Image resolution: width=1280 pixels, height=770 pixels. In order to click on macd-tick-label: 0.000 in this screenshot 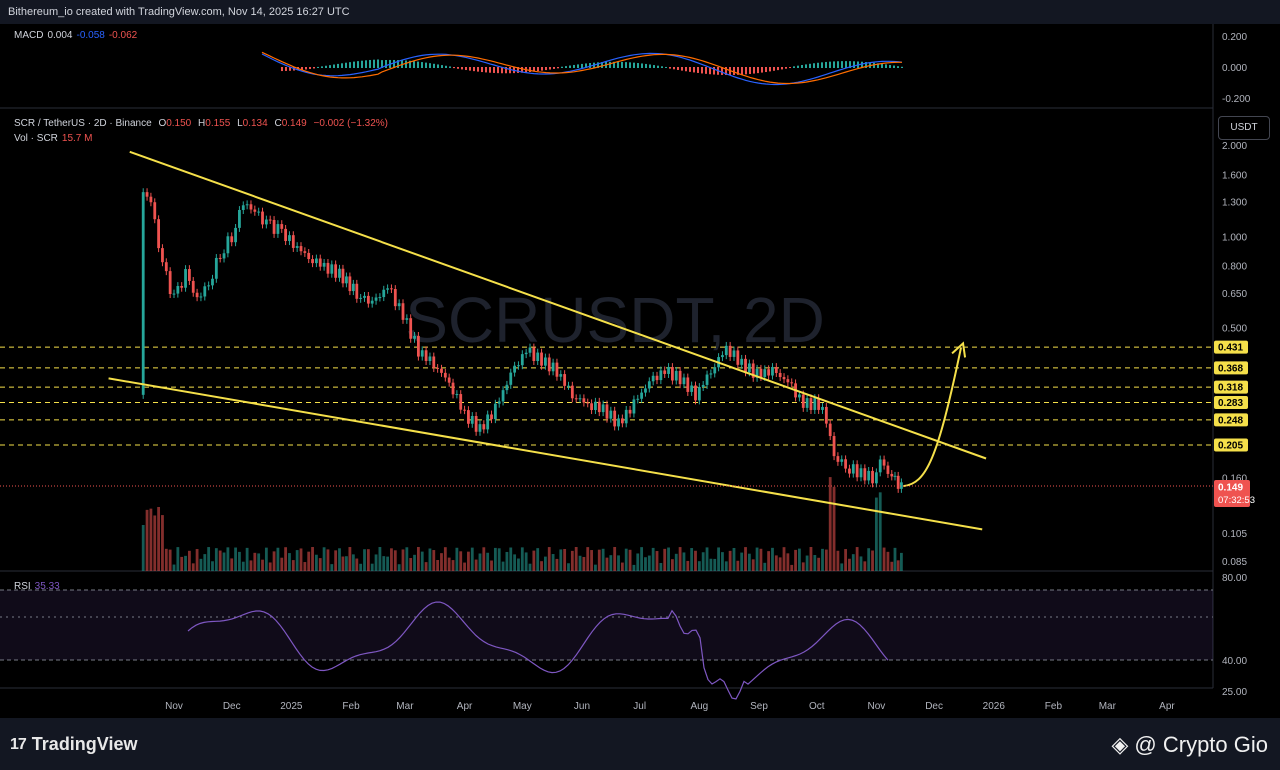, I will do `click(1234, 68)`.